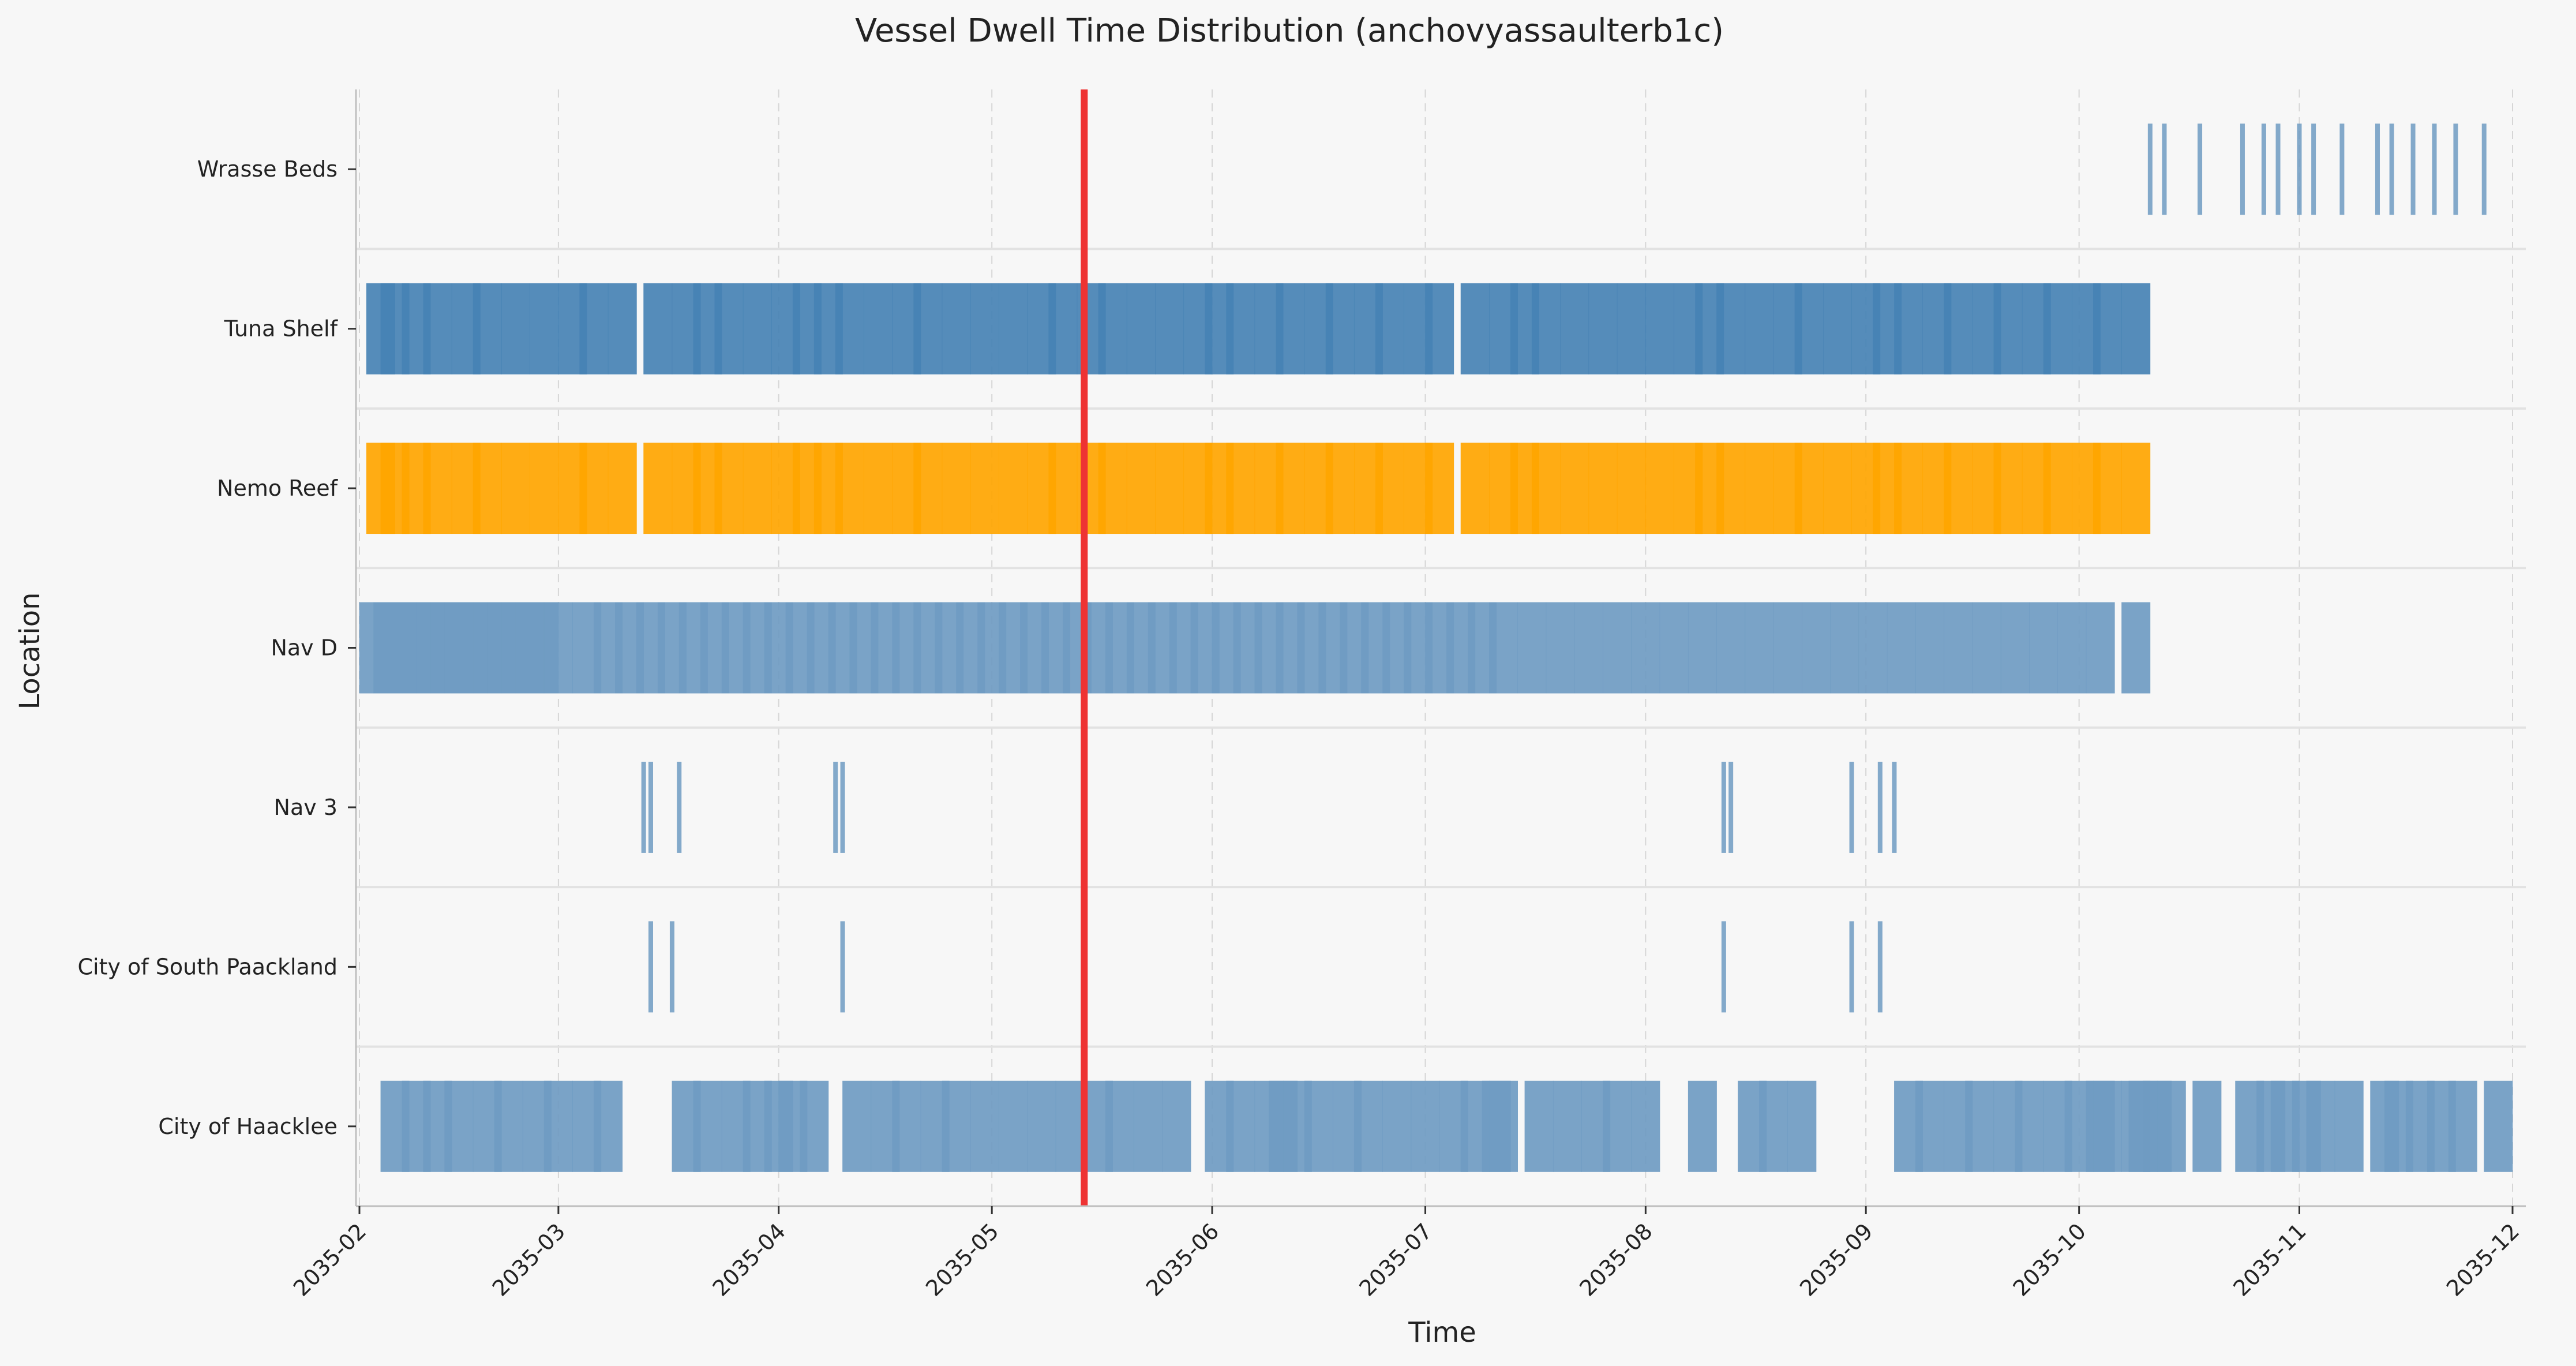 The height and width of the screenshot is (1366, 2576). Describe the element at coordinates (30, 650) in the screenshot. I see `y-axis-label: Location` at that location.